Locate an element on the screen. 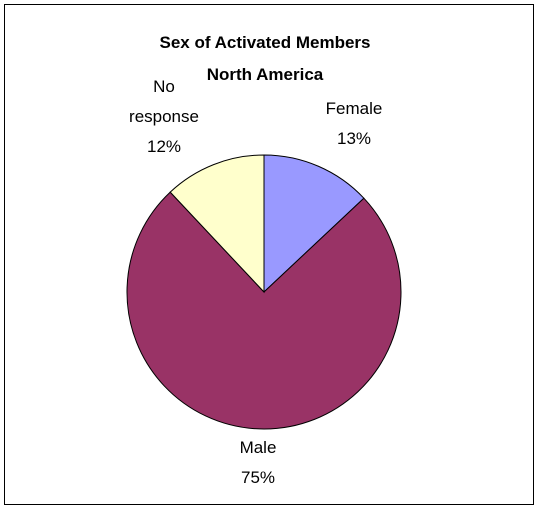  chart-title-line-1: Sex of Activated Members is located at coordinates (265, 42).